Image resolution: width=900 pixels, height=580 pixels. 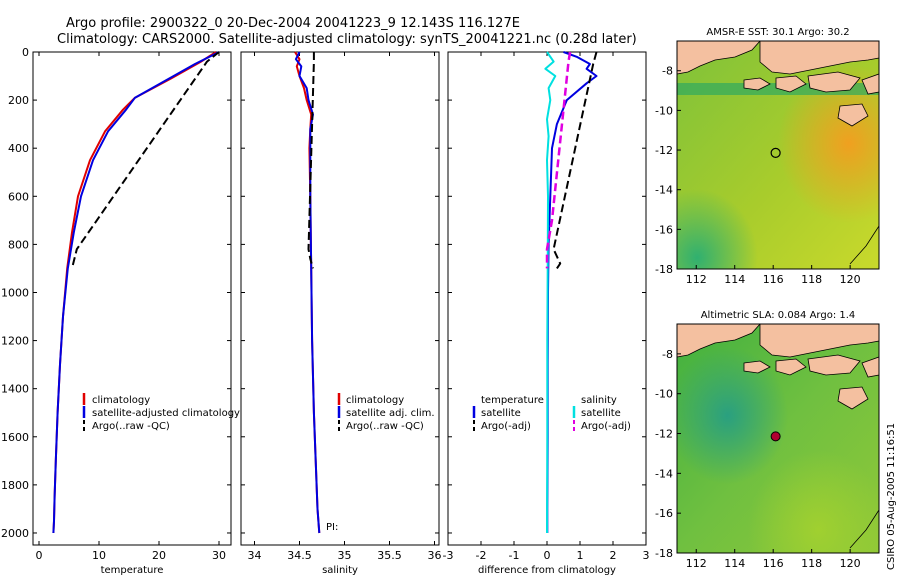 I want to click on sst-land-bali, so click(x=757, y=84).